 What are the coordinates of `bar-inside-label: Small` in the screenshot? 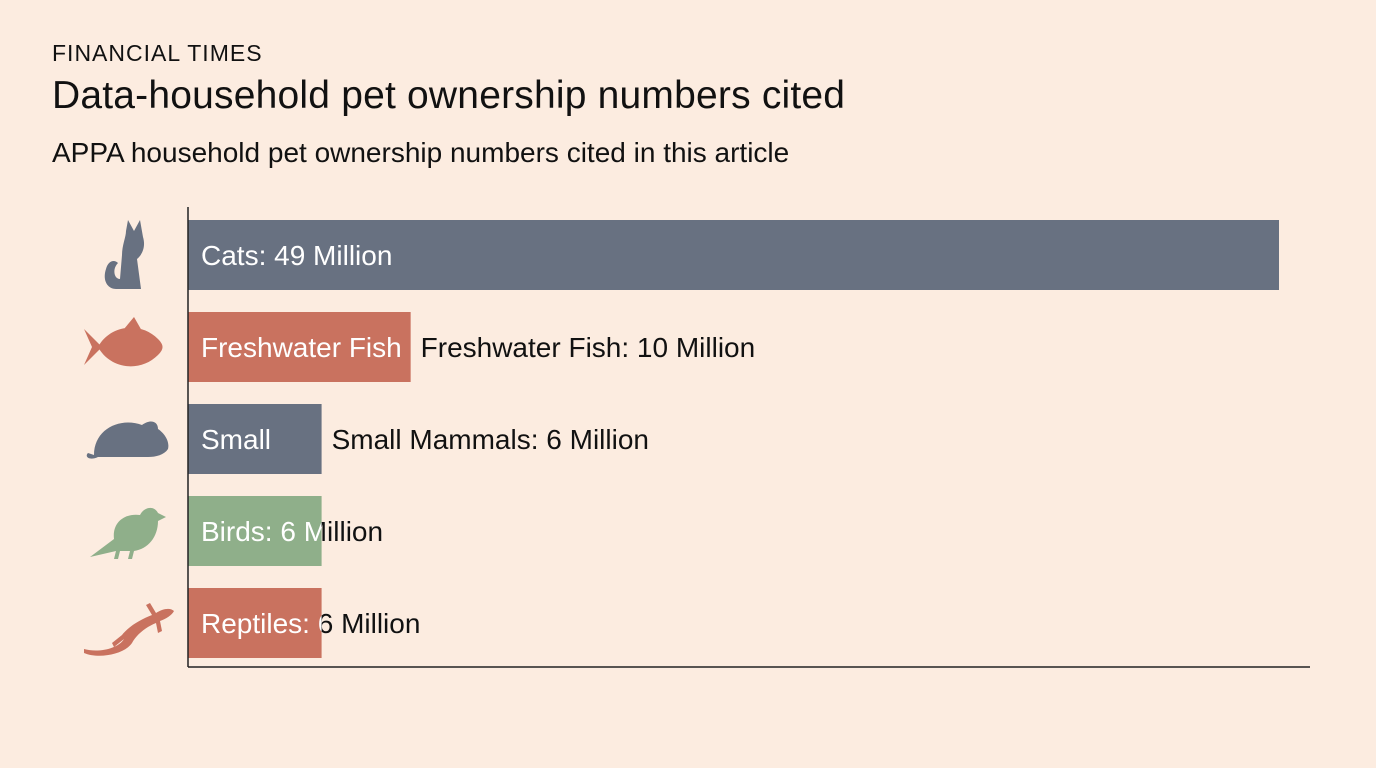 It's located at (236, 439).